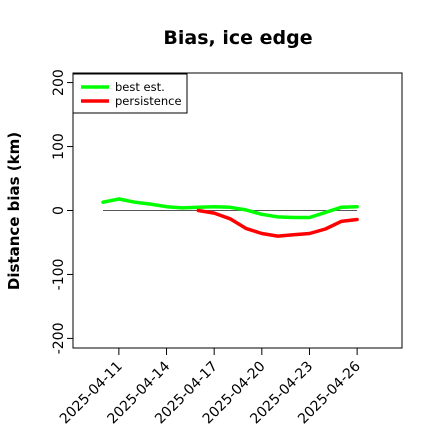  I want to click on series-line-persistence, so click(277, 223).